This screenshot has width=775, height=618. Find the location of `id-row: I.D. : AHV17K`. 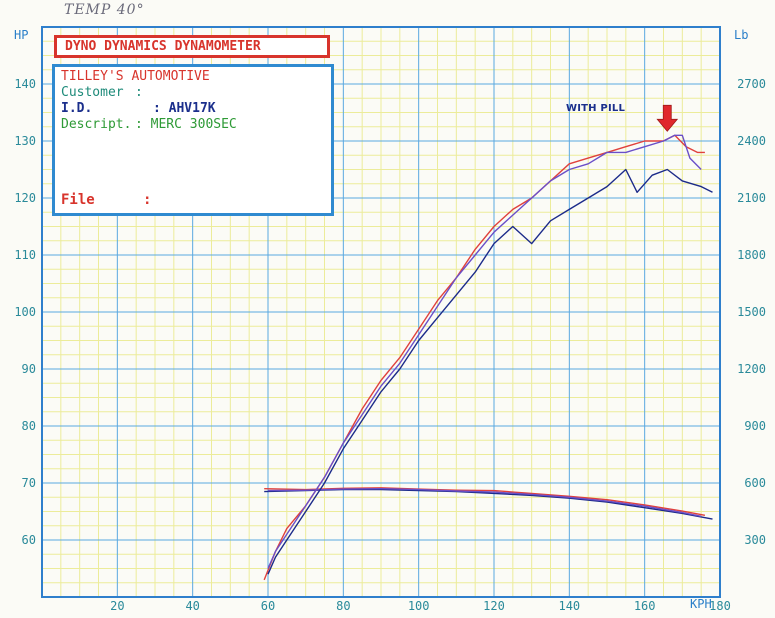

id-row: I.D. : AHV17K is located at coordinates (196, 109).